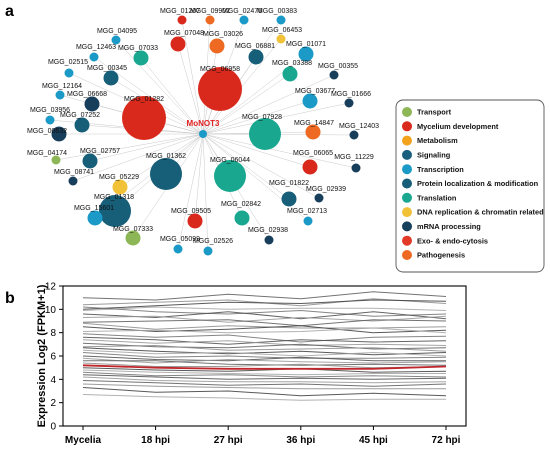 The width and height of the screenshot is (550, 456). I want to click on legend-label-3: Signaling, so click(434, 155).